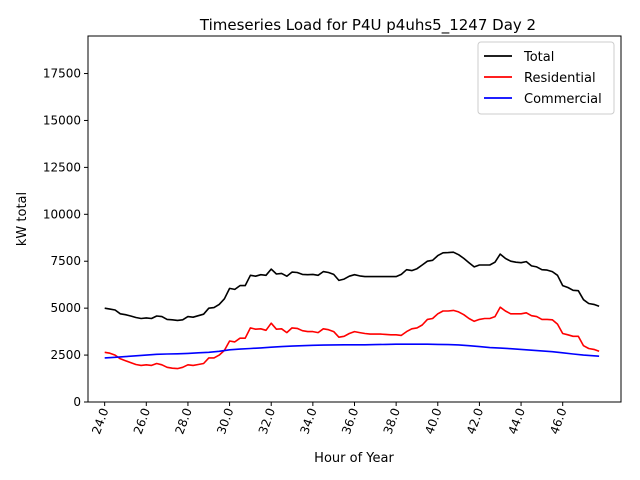  I want to click on legend-box, so click(546, 78).